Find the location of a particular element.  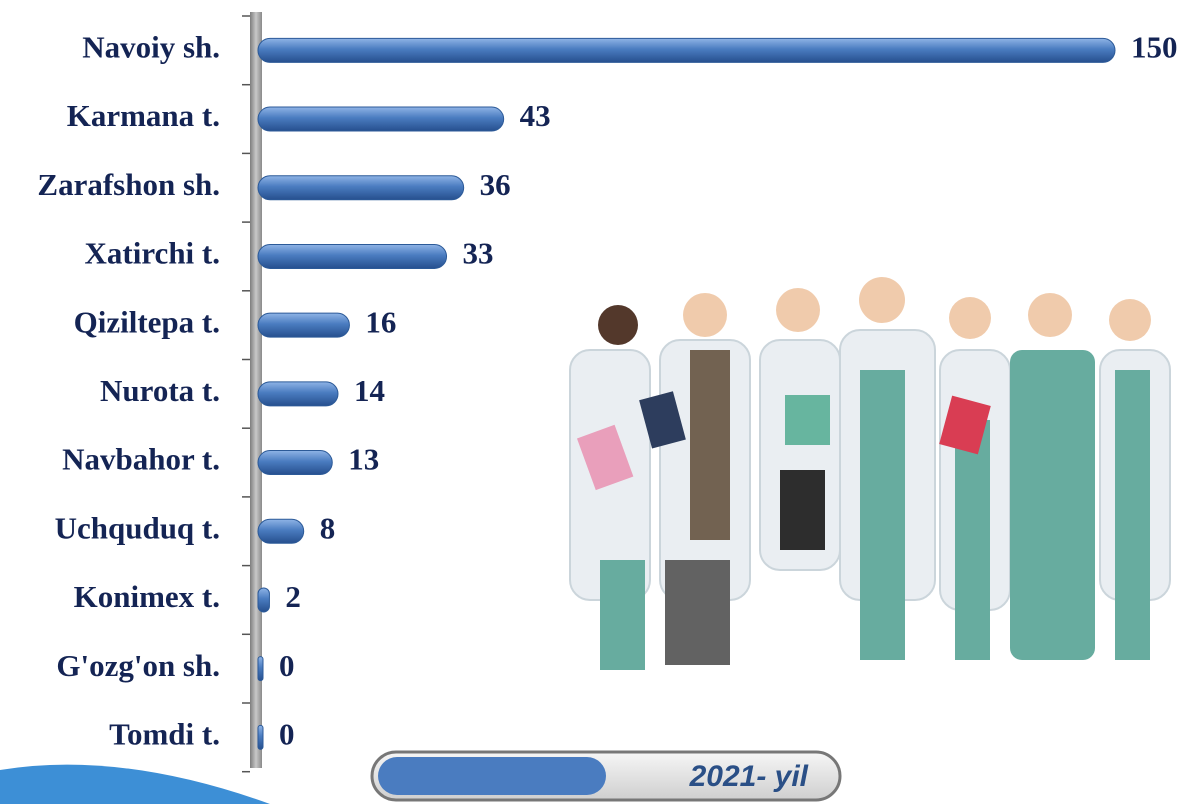

legend-label: 2021- yil is located at coordinates (749, 776).